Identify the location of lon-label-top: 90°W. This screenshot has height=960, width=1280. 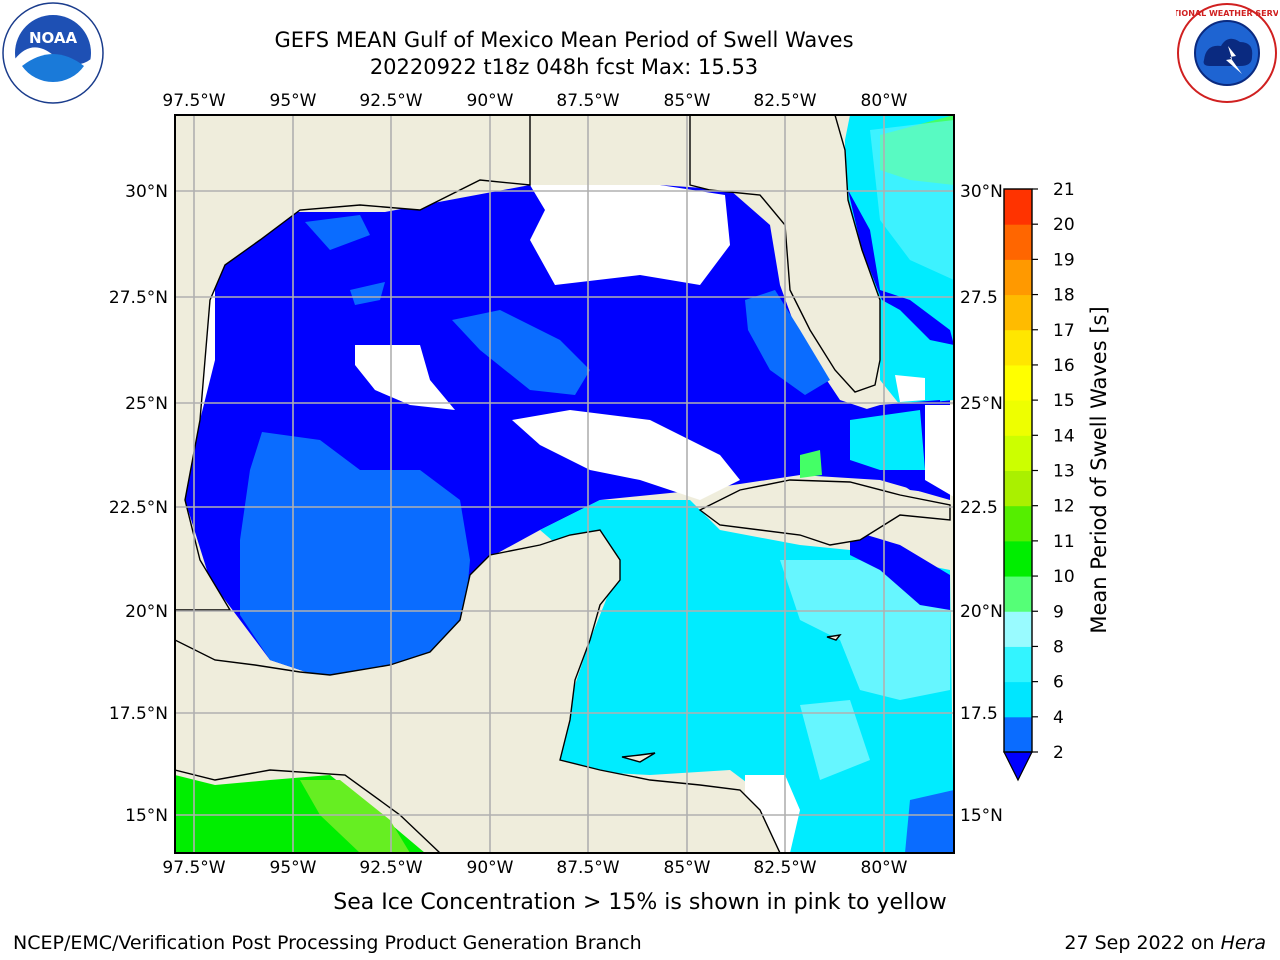
(490, 101).